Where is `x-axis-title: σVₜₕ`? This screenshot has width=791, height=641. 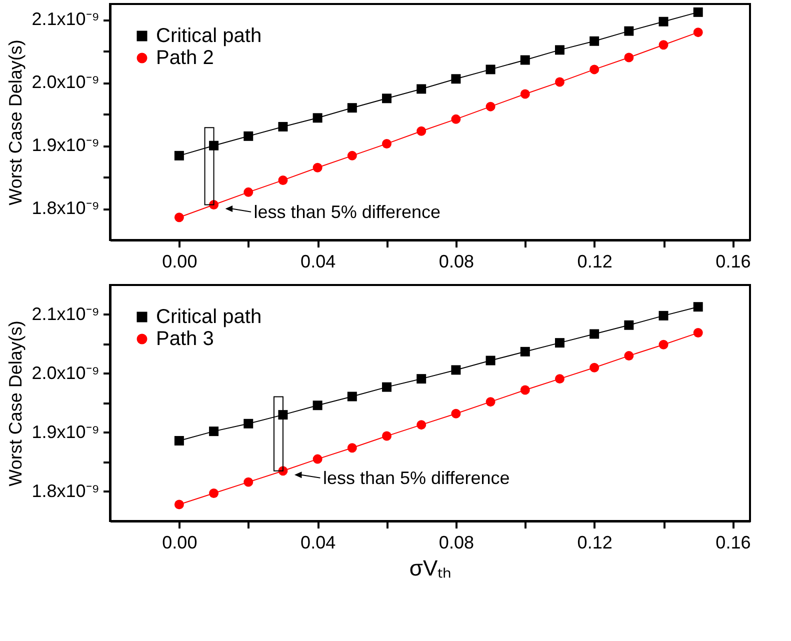 x-axis-title: σVₜₕ is located at coordinates (430, 568).